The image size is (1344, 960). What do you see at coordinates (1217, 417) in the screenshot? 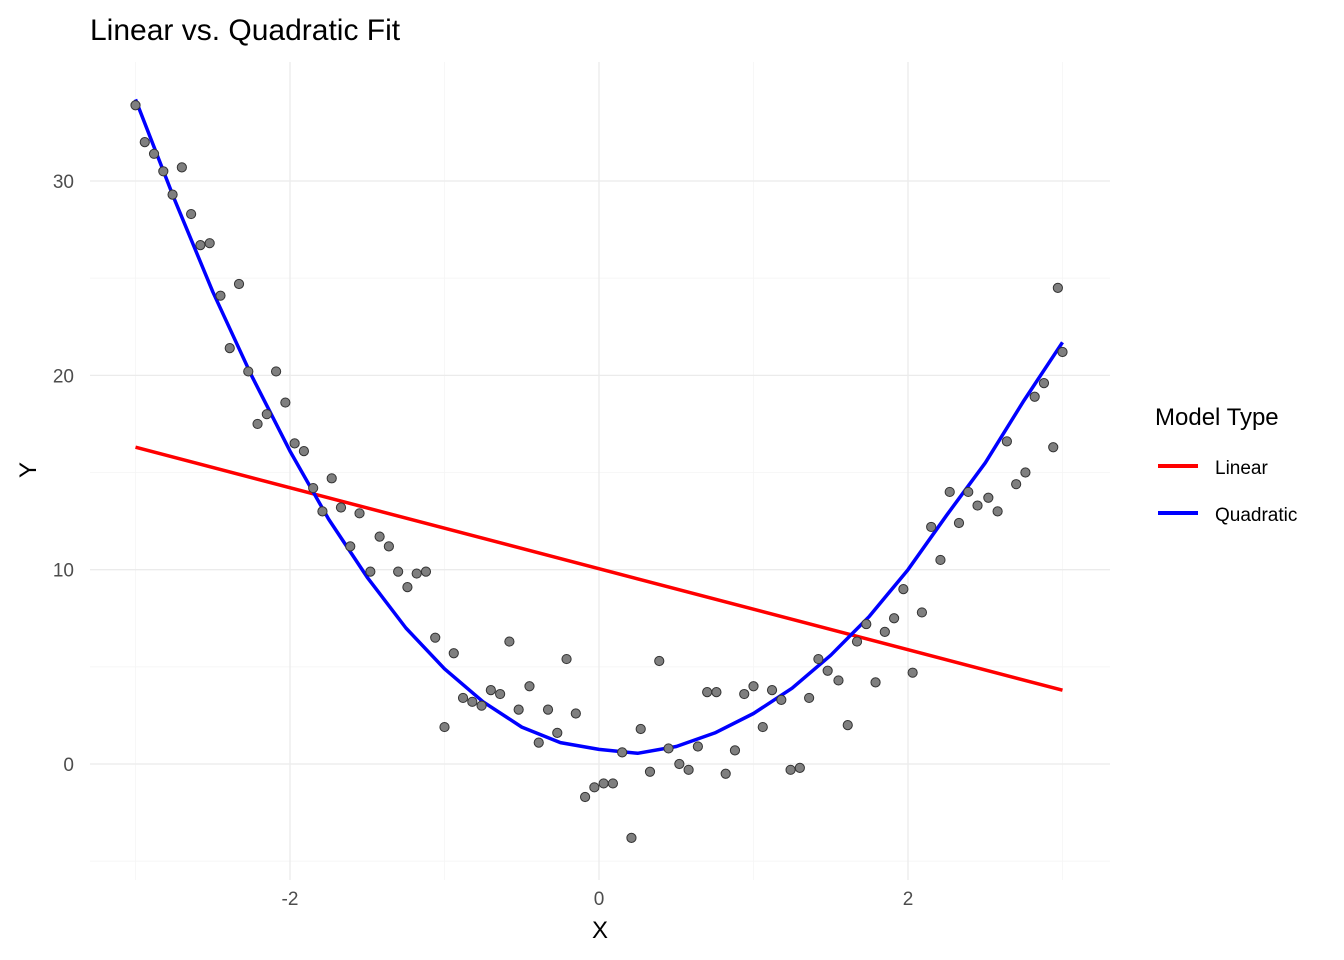
I see `legend-title: Model Type` at bounding box center [1217, 417].